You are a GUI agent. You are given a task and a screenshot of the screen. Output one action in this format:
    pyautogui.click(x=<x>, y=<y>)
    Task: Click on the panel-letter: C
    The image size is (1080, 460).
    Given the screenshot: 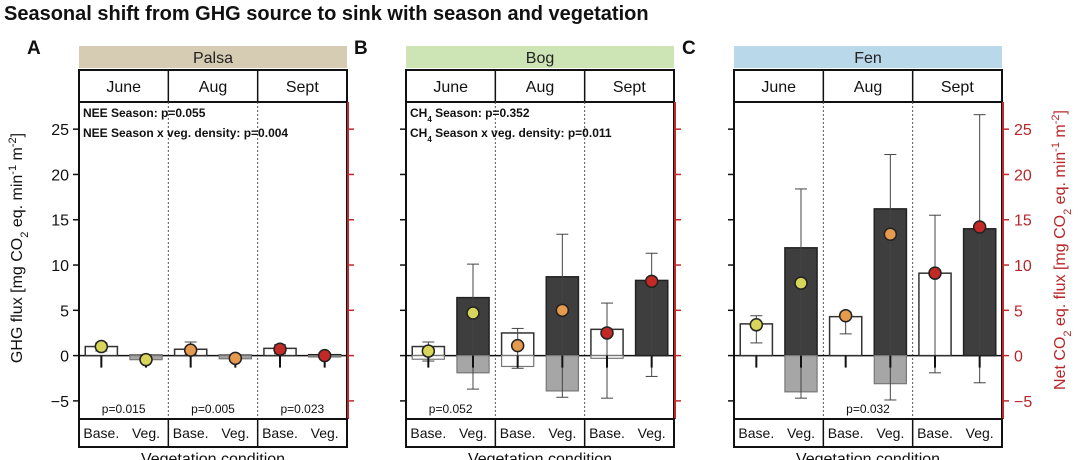 What is the action you would take?
    pyautogui.click(x=689, y=48)
    